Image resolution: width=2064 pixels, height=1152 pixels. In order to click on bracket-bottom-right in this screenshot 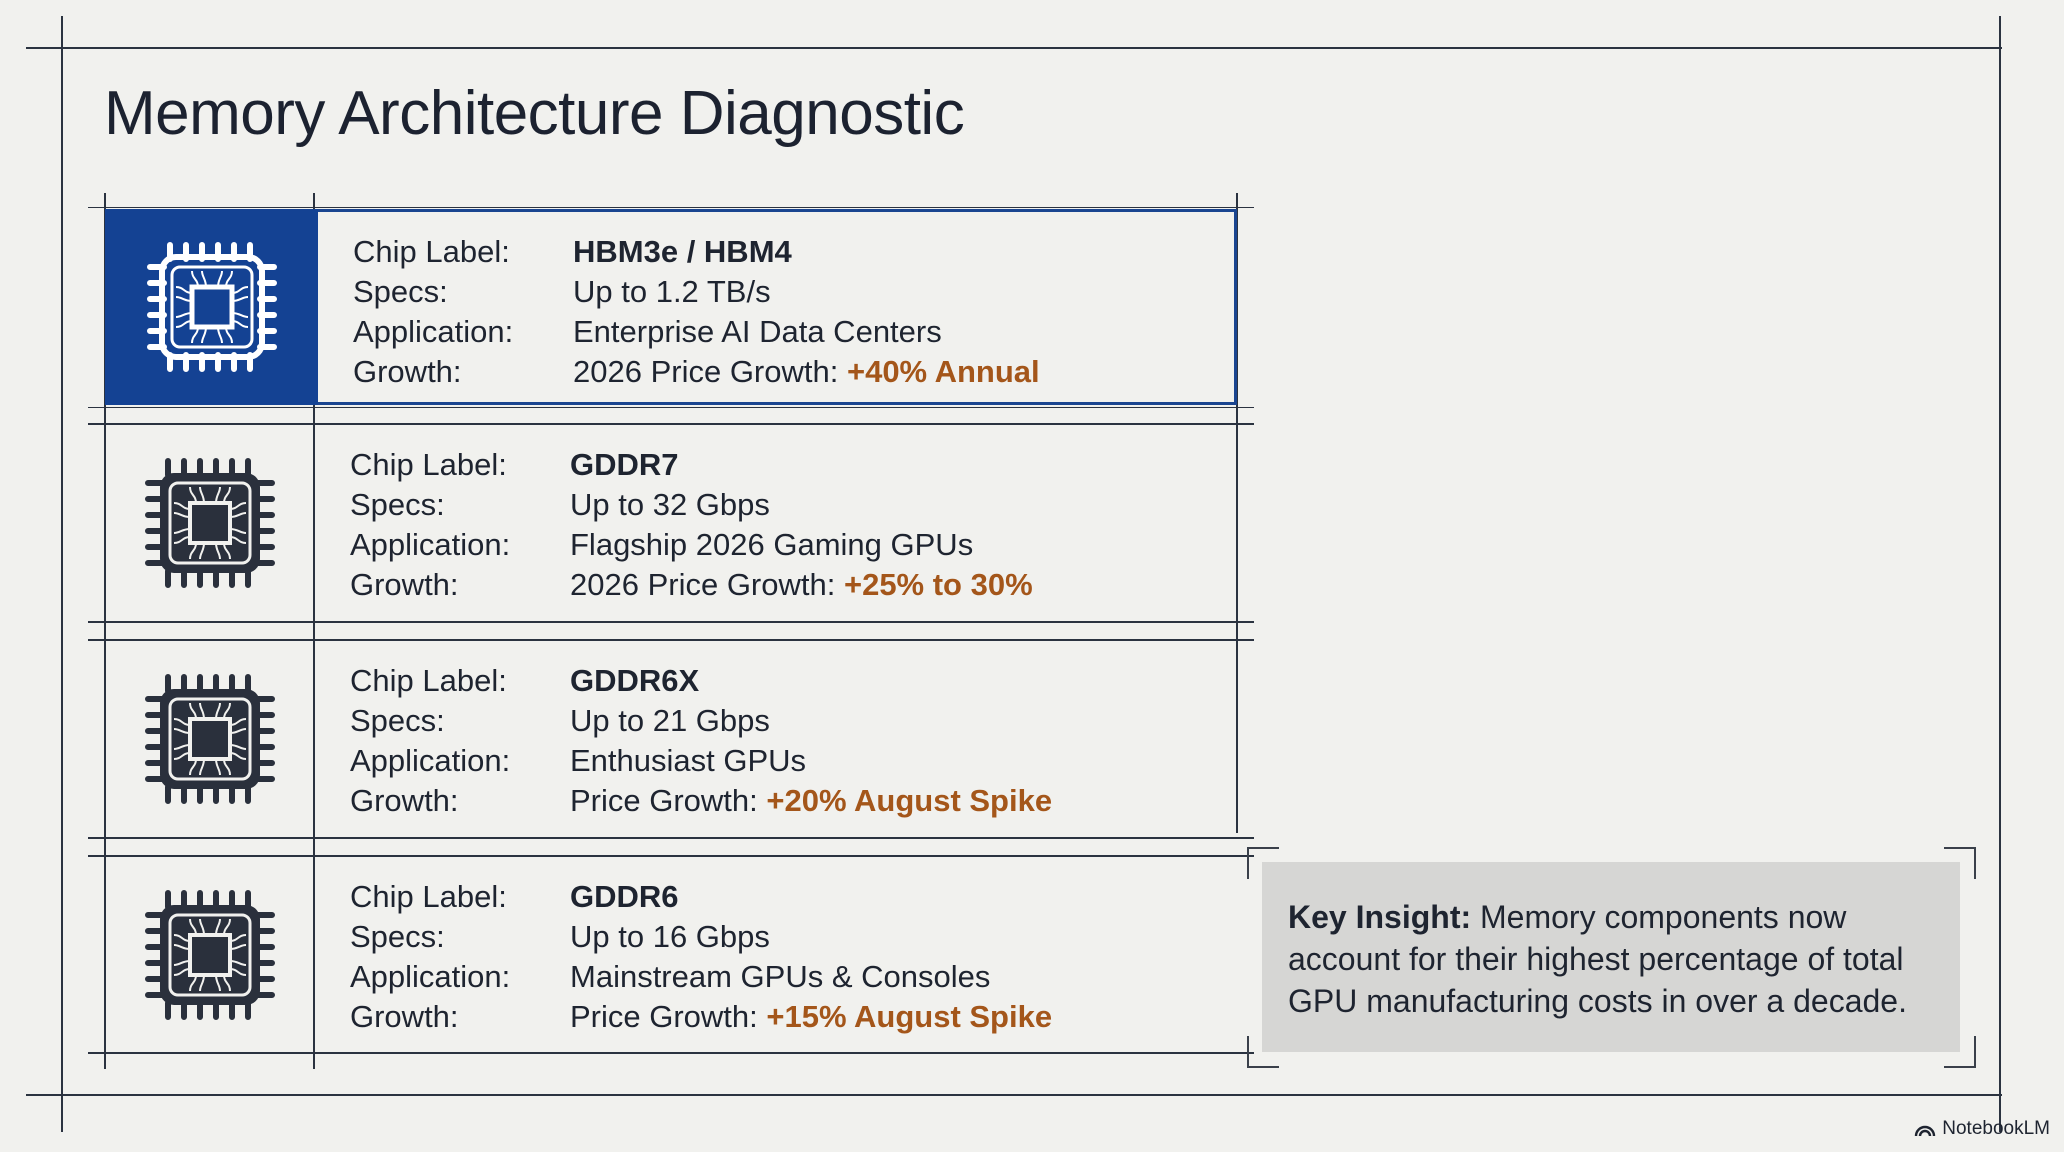, I will do `click(1960, 1052)`.